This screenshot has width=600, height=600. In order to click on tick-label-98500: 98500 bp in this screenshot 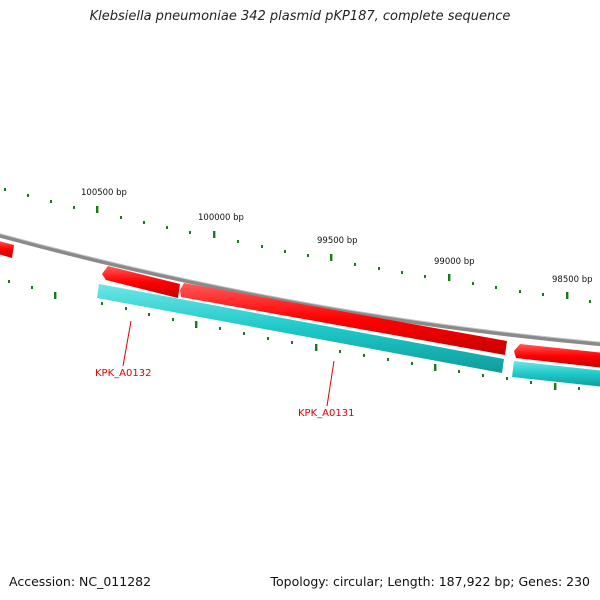, I will do `click(572, 280)`.